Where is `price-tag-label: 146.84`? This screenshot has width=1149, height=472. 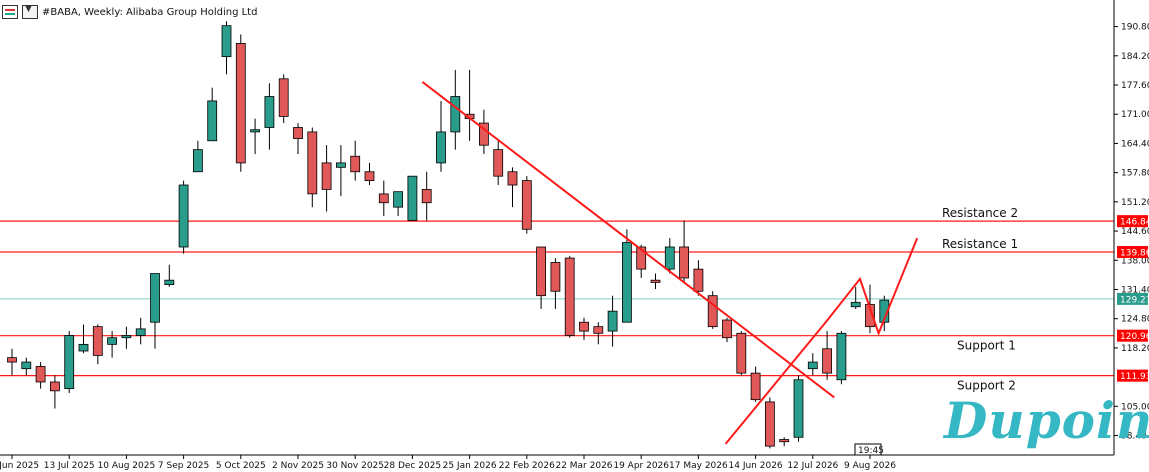
price-tag-label: 146.84 is located at coordinates (1134, 223).